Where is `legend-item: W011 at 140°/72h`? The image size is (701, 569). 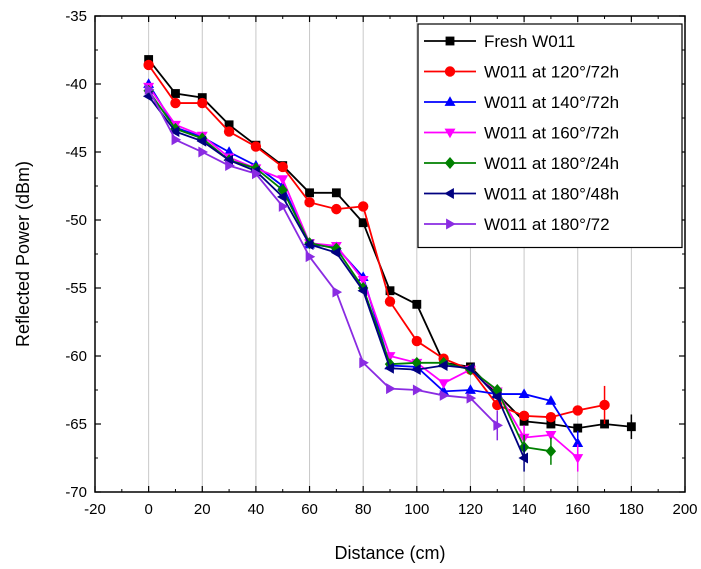
legend-item: W011 at 140°/72h is located at coordinates (521, 102).